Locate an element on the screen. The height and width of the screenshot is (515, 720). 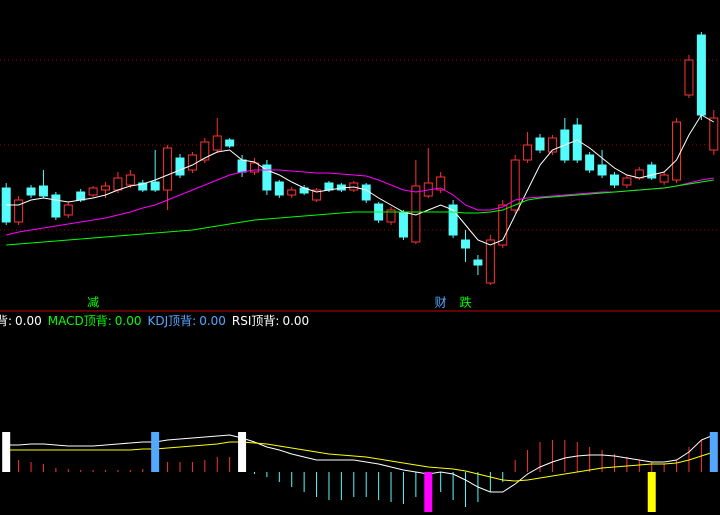
indicator-name: KDJ顶背: is located at coordinates (172, 321).